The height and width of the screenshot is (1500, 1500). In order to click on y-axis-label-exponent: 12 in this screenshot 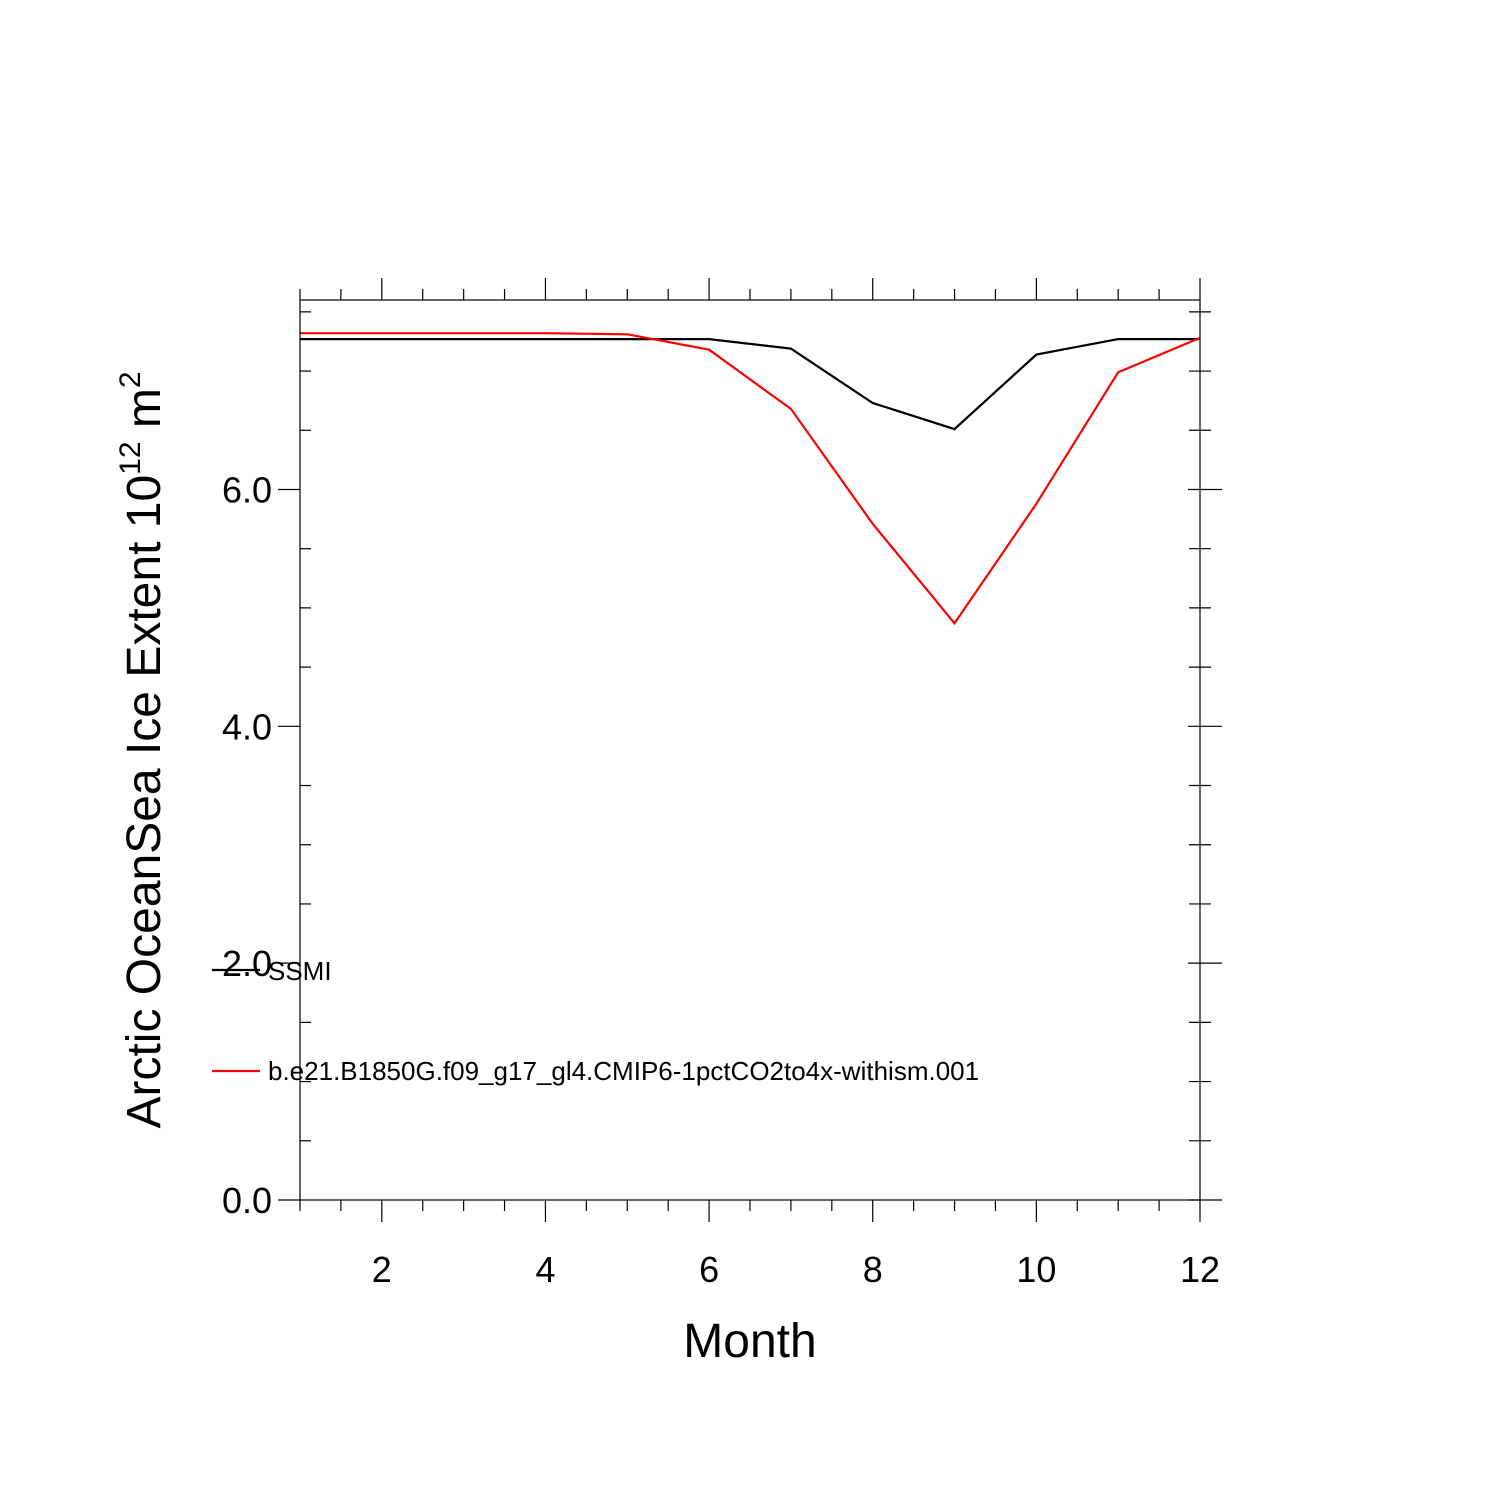, I will do `click(130, 457)`.